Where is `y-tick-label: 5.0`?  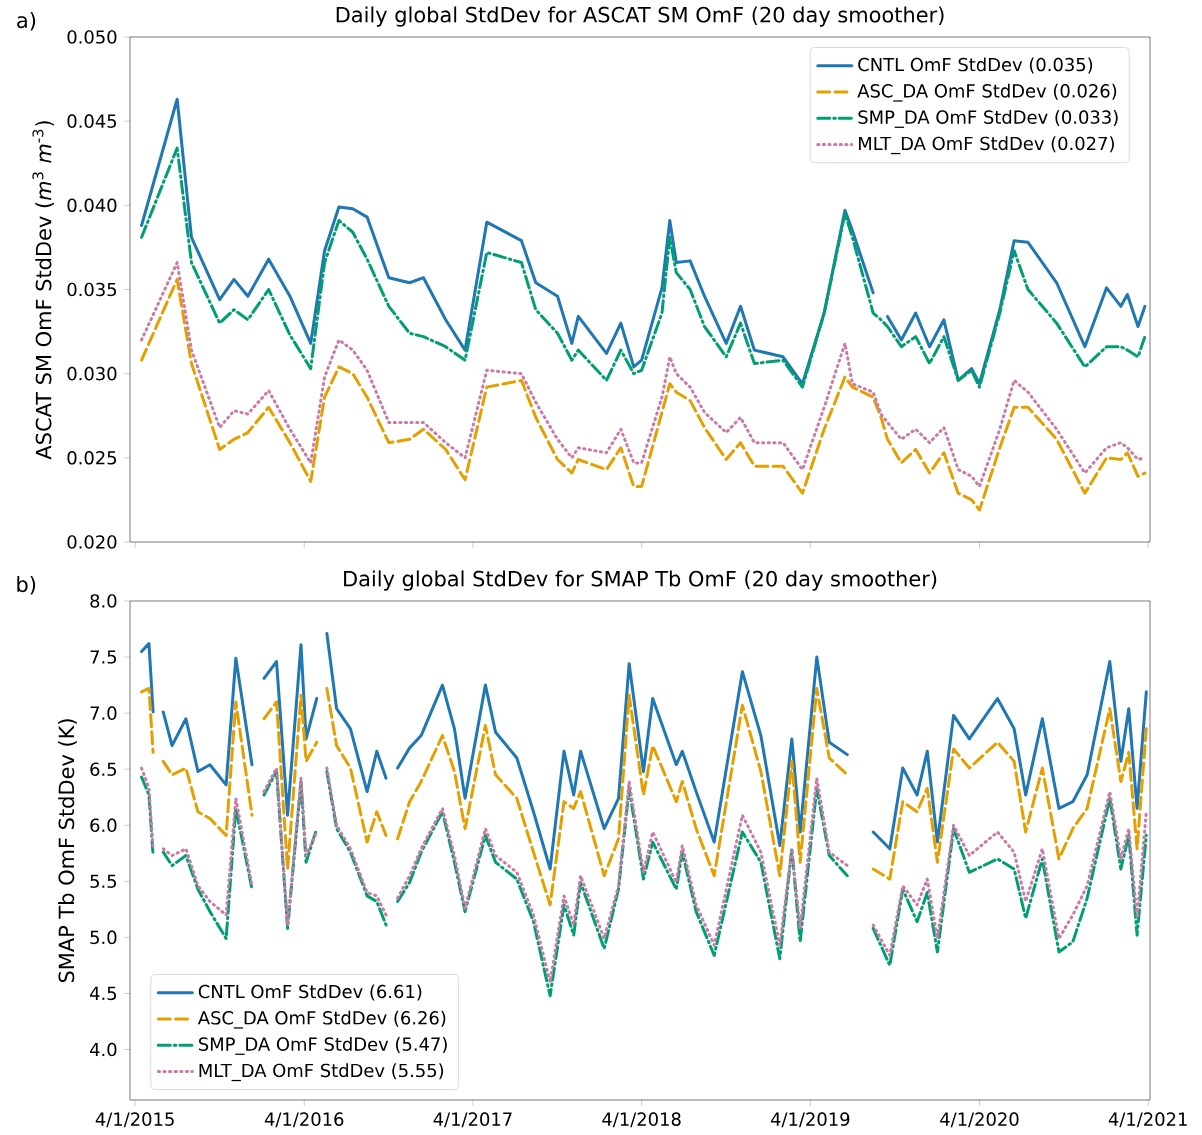 y-tick-label: 5.0 is located at coordinates (103, 937).